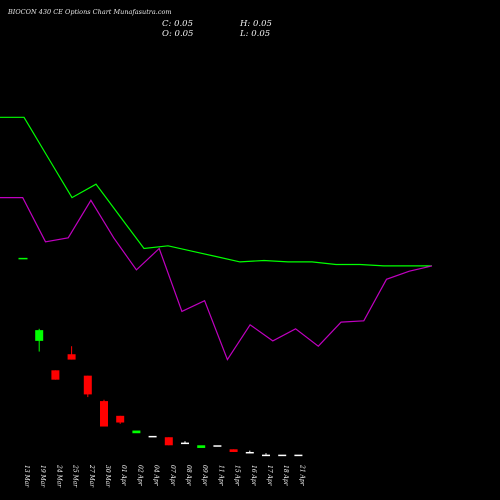  What do you see at coordinates (58, 476) in the screenshot?
I see `x-tick-label: 24 Mar` at bounding box center [58, 476].